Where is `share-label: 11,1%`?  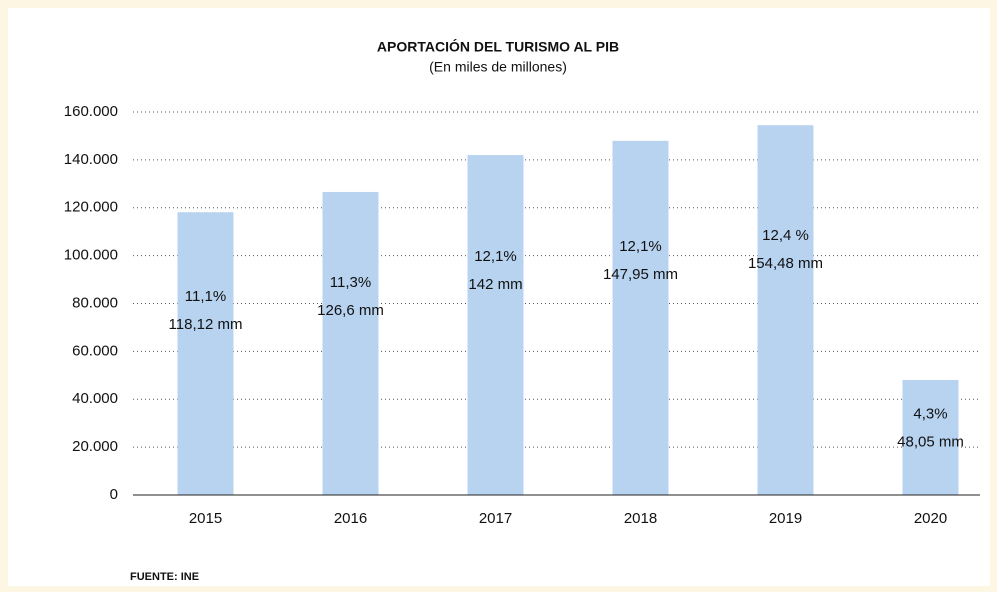 share-label: 11,1% is located at coordinates (205, 296).